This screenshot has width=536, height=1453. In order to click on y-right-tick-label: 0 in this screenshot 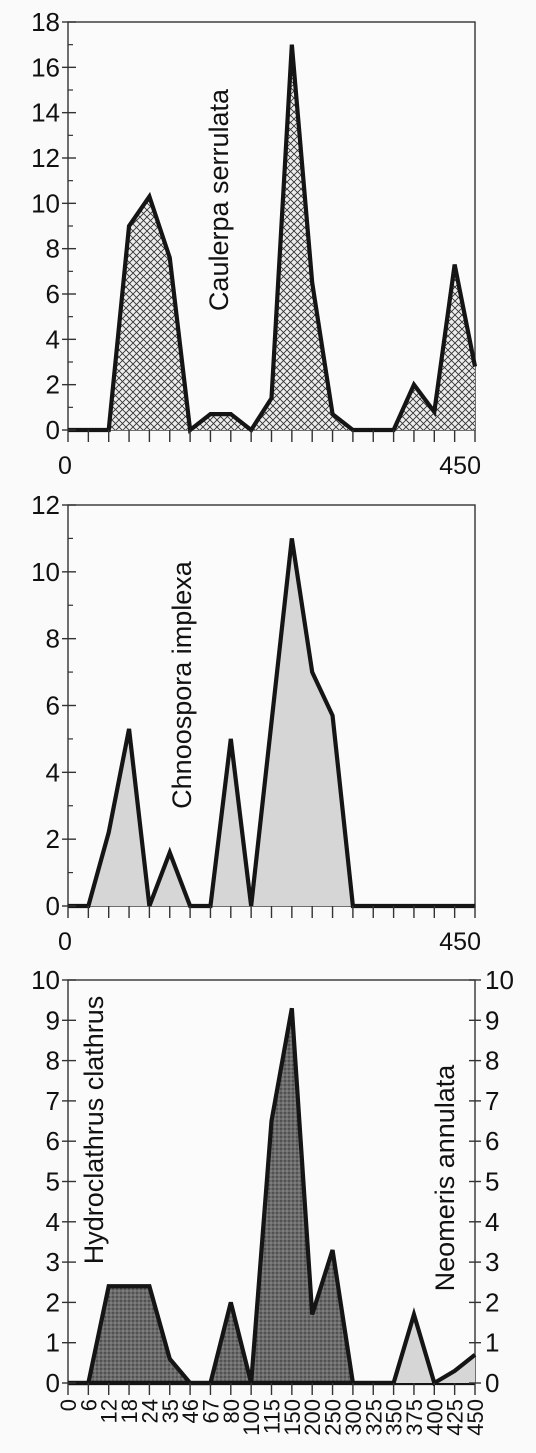, I will do `click(492, 1383)`.